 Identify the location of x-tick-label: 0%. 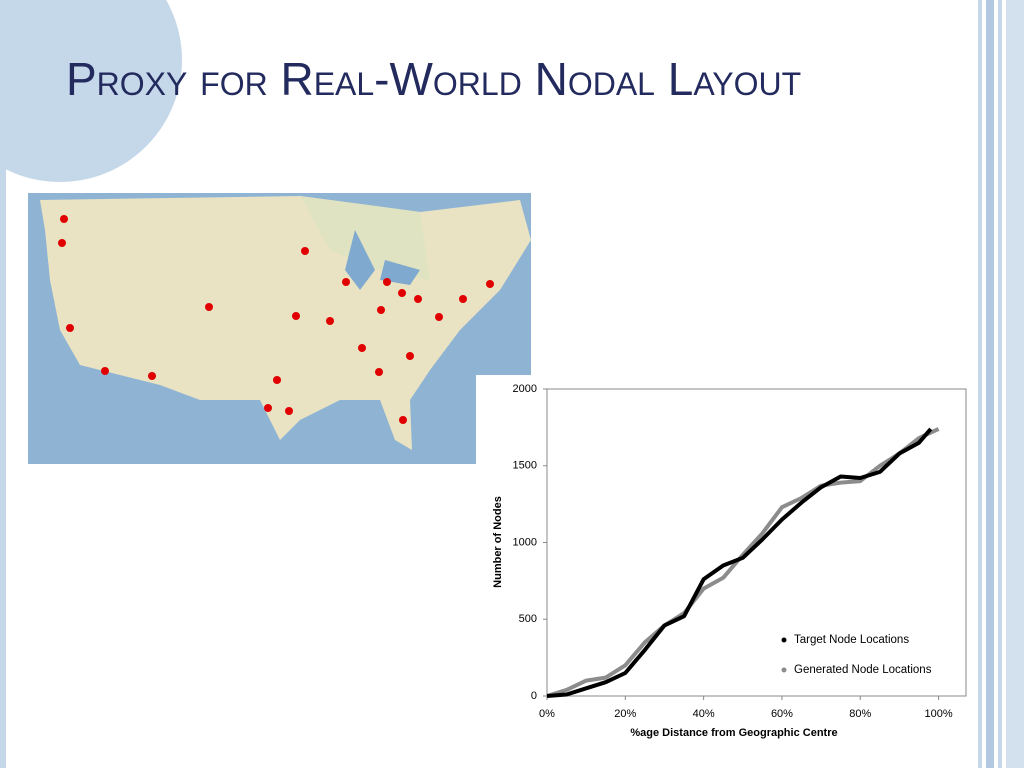
(547, 714).